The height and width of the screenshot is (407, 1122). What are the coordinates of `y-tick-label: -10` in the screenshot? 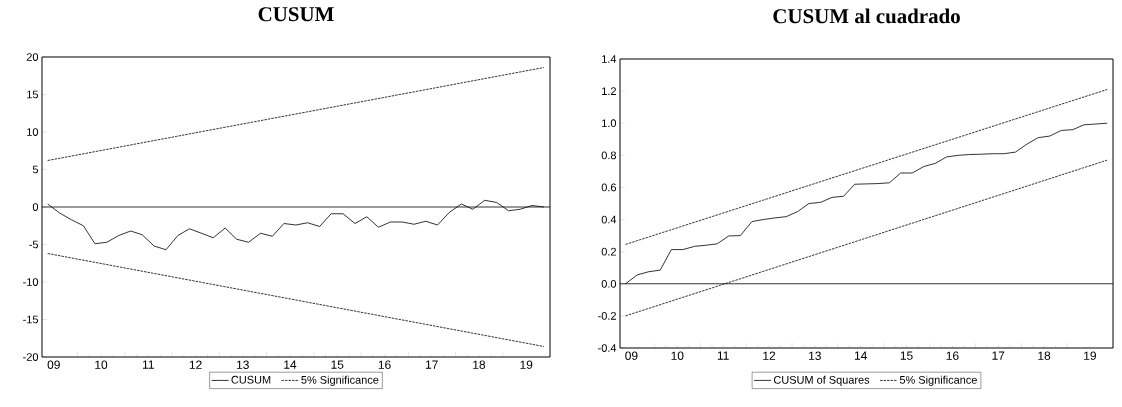 It's located at (31, 282).